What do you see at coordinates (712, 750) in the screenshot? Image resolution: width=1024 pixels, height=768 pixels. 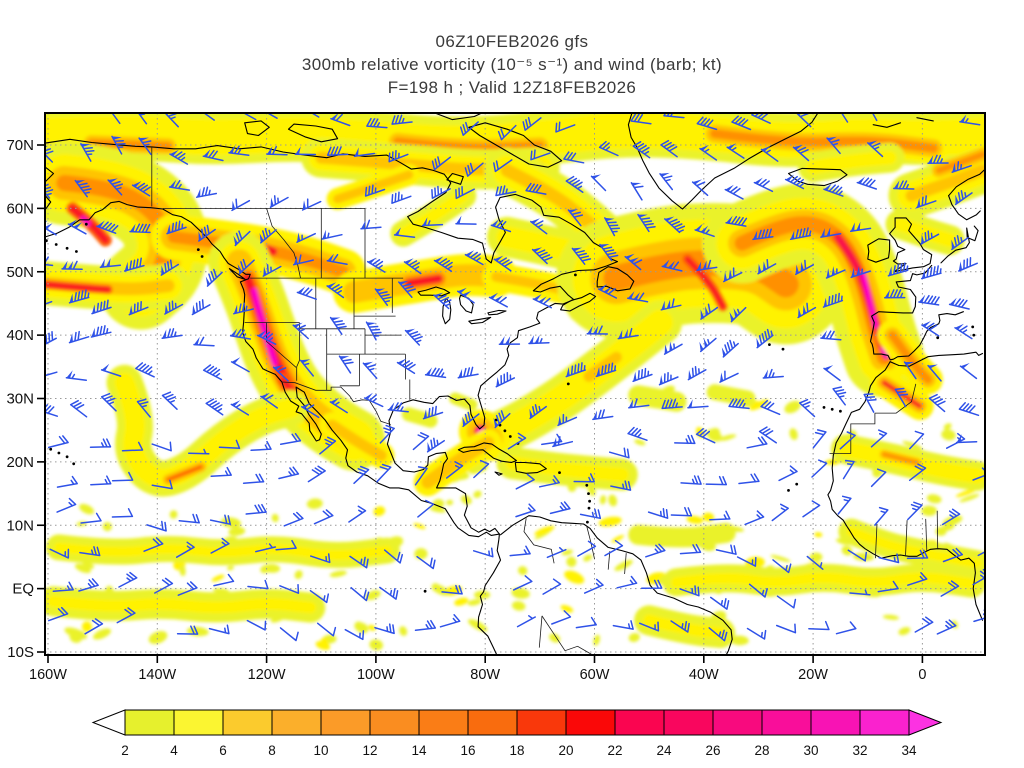 I see `colorbar-tick-label: 26` at bounding box center [712, 750].